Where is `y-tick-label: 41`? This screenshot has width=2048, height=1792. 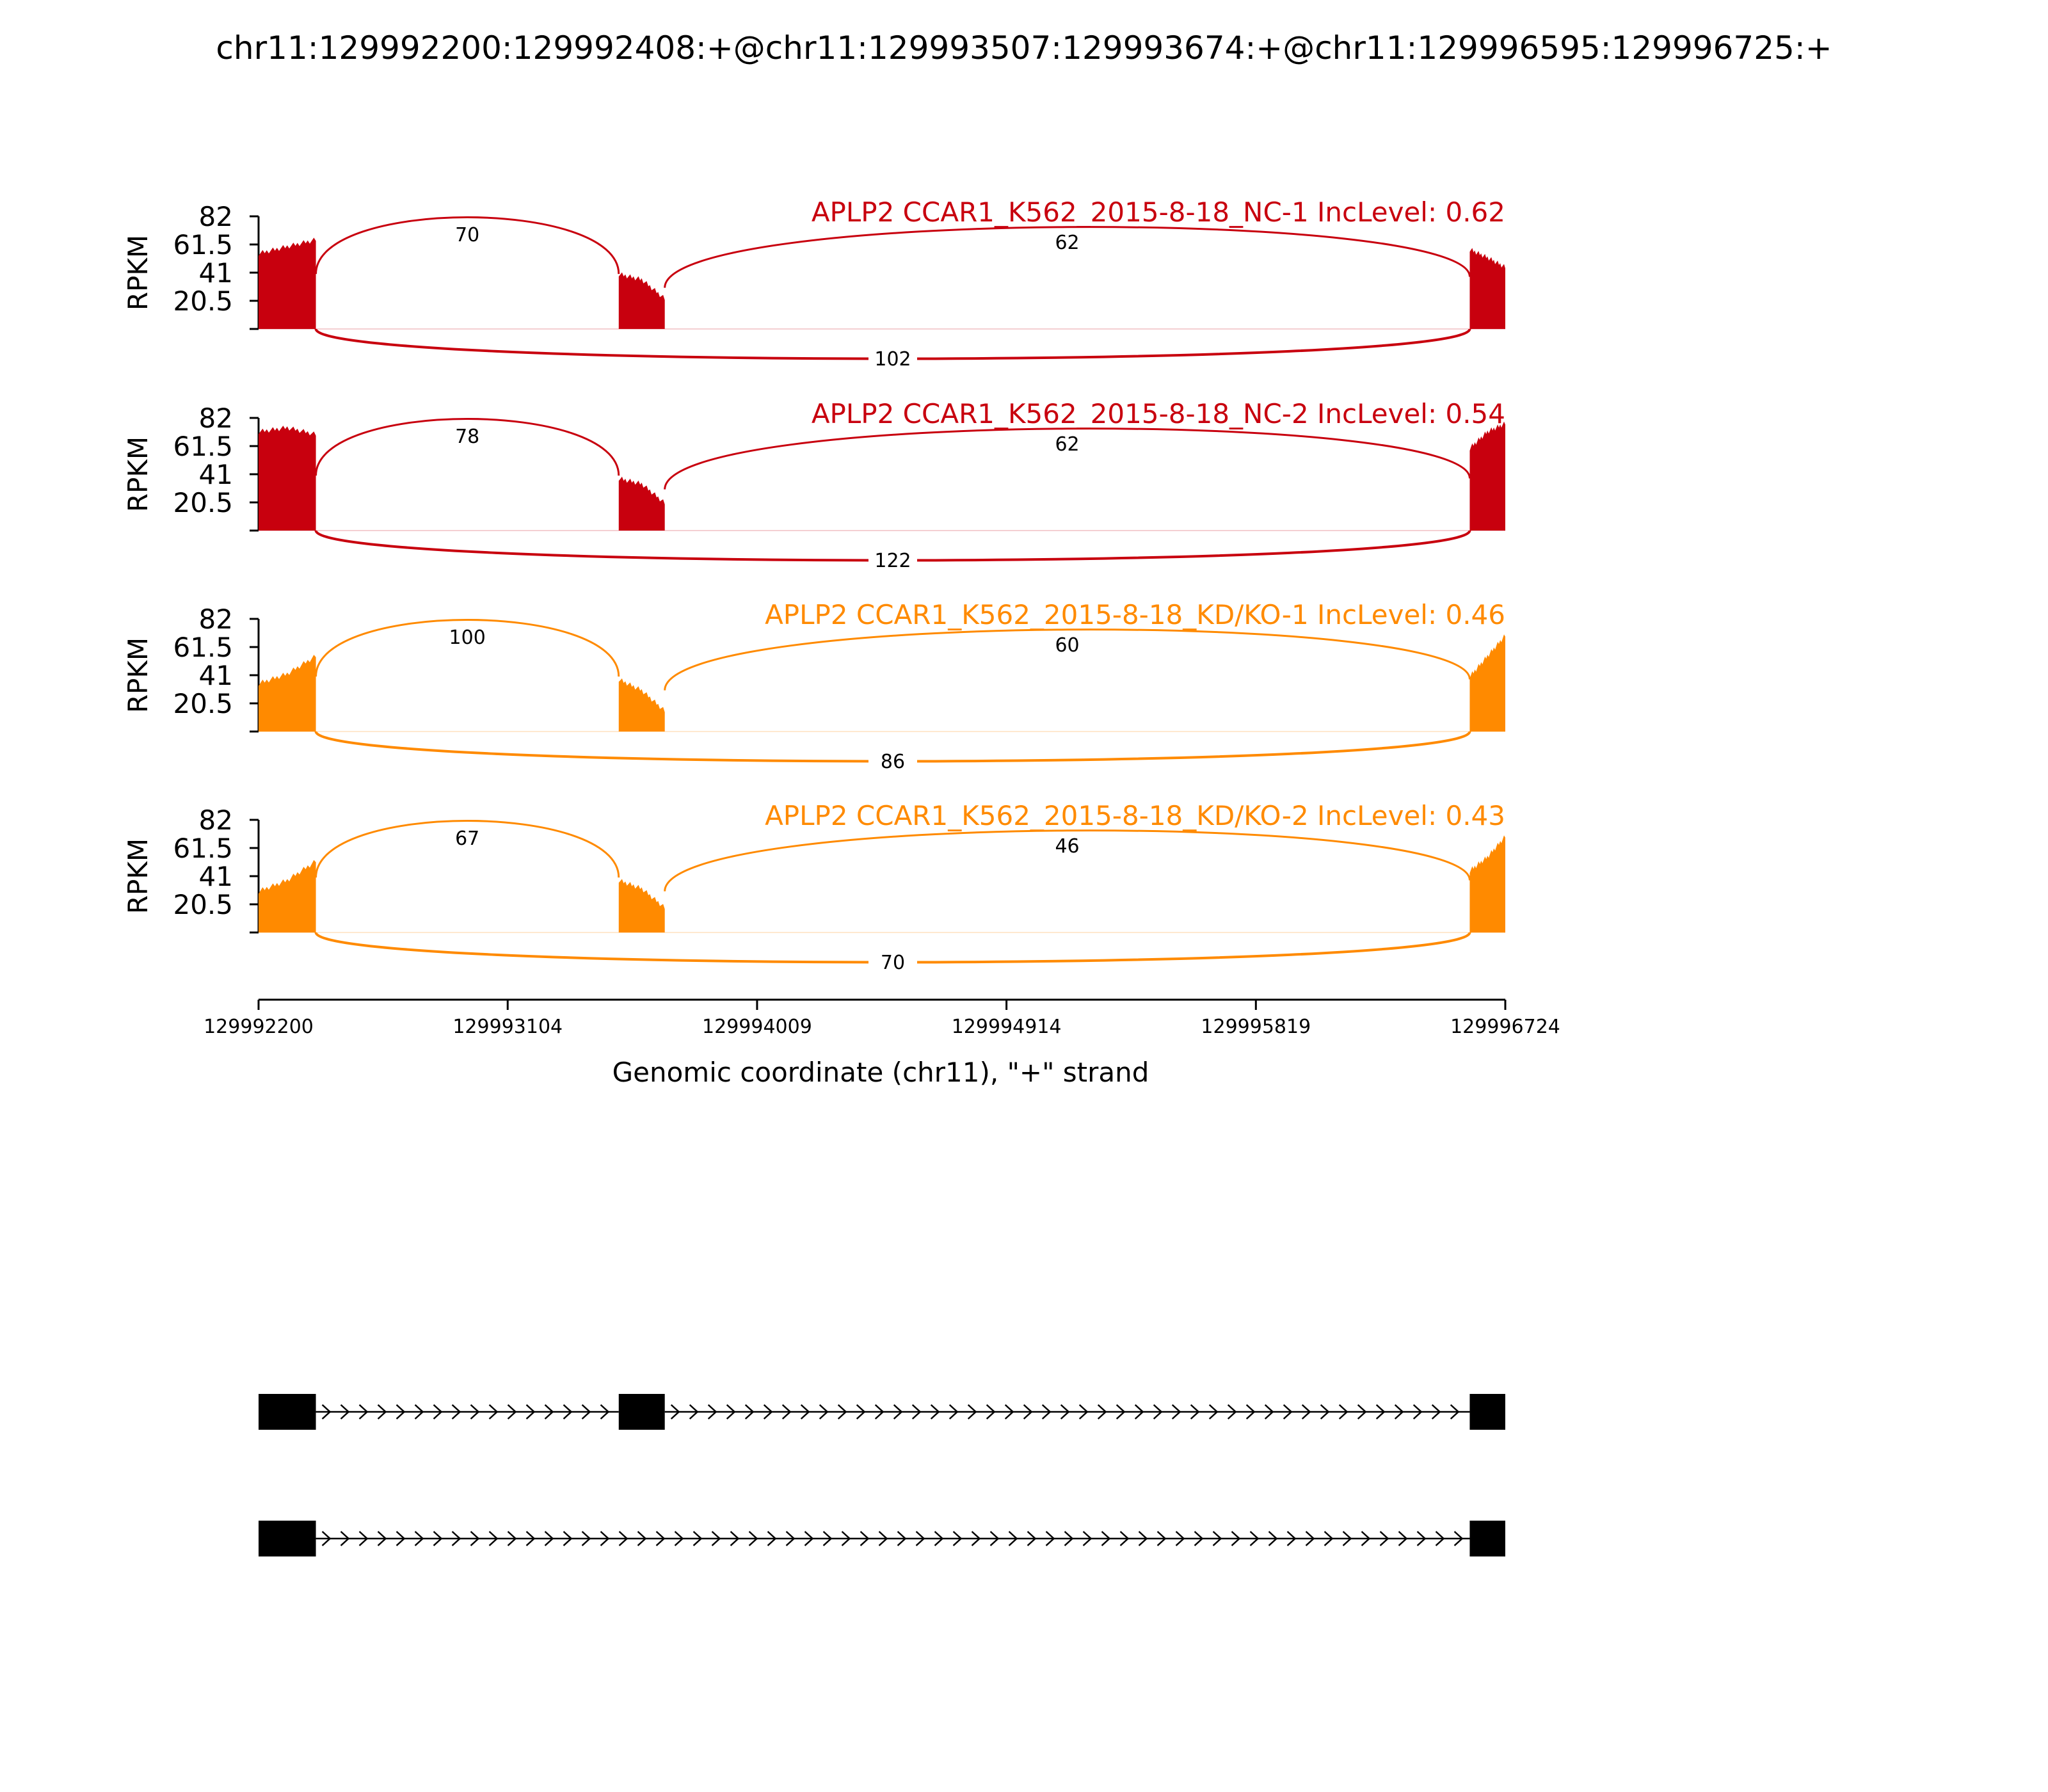
y-tick-label: 41 is located at coordinates (216, 876).